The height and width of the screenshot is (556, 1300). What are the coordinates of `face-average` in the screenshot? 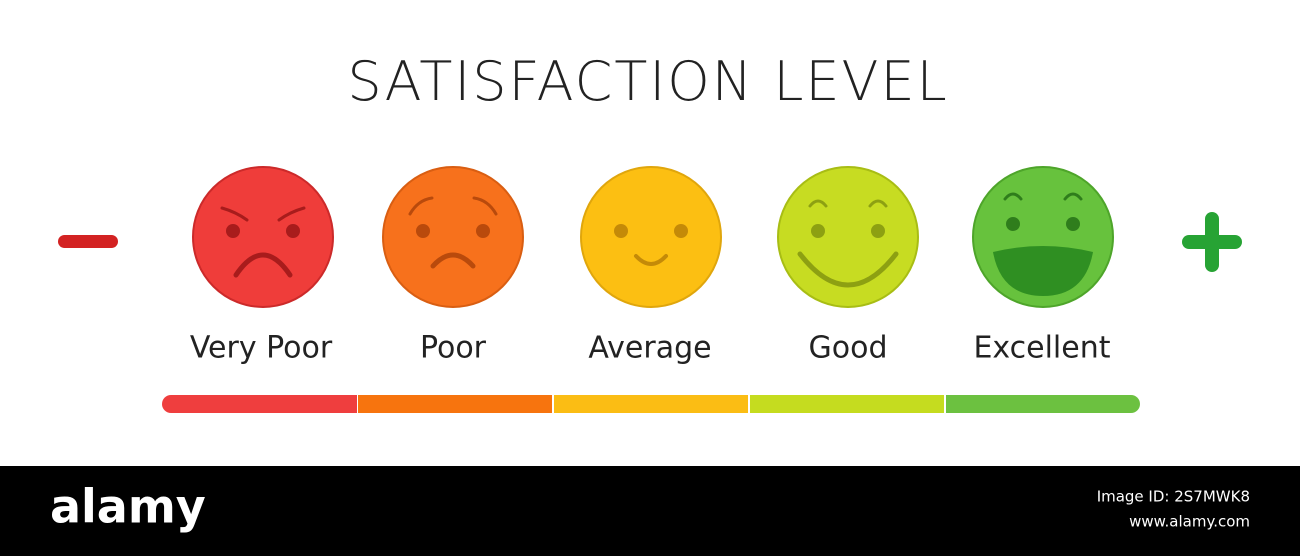 It's located at (651, 237).